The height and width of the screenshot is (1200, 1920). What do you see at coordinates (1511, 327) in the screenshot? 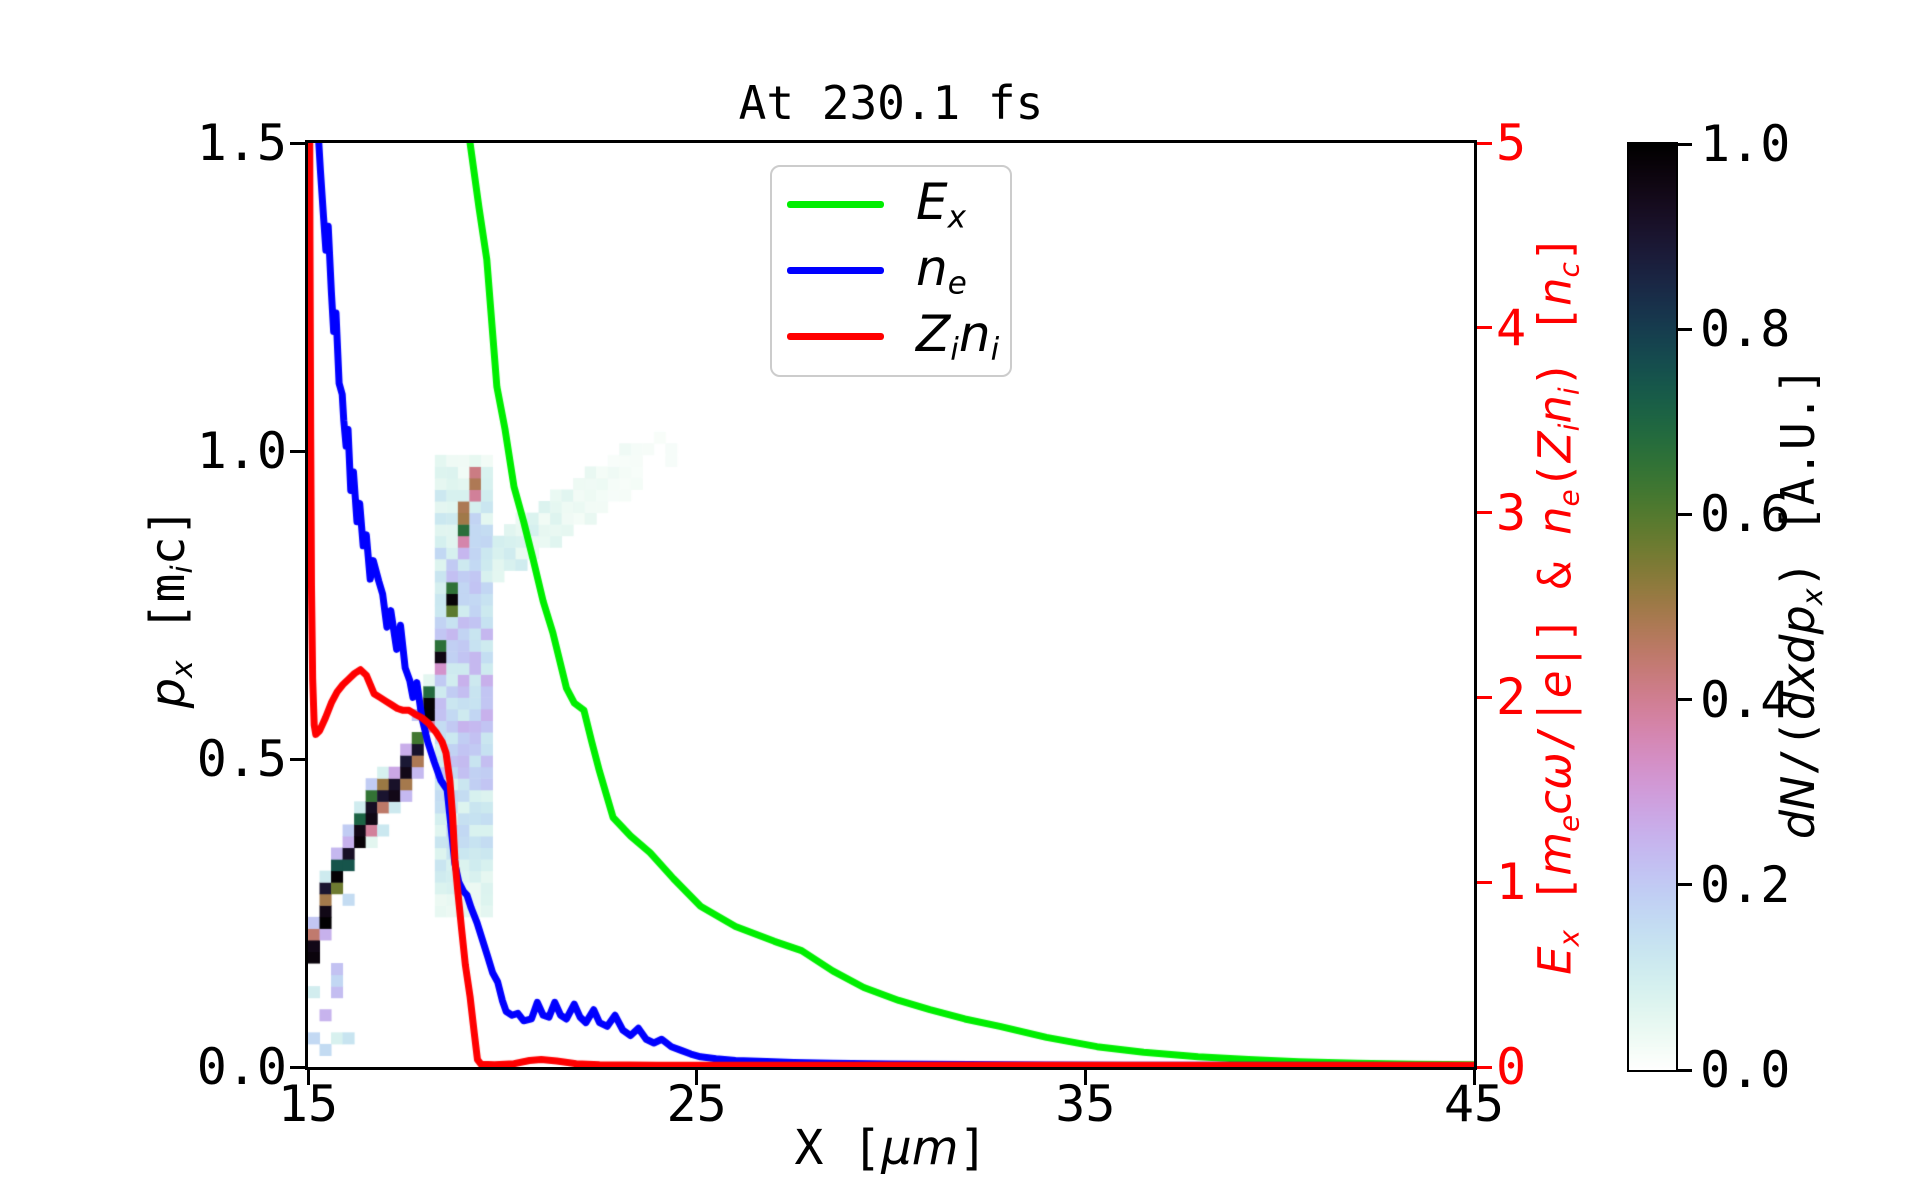
I see `y-right-tick-label: 4` at bounding box center [1511, 327].